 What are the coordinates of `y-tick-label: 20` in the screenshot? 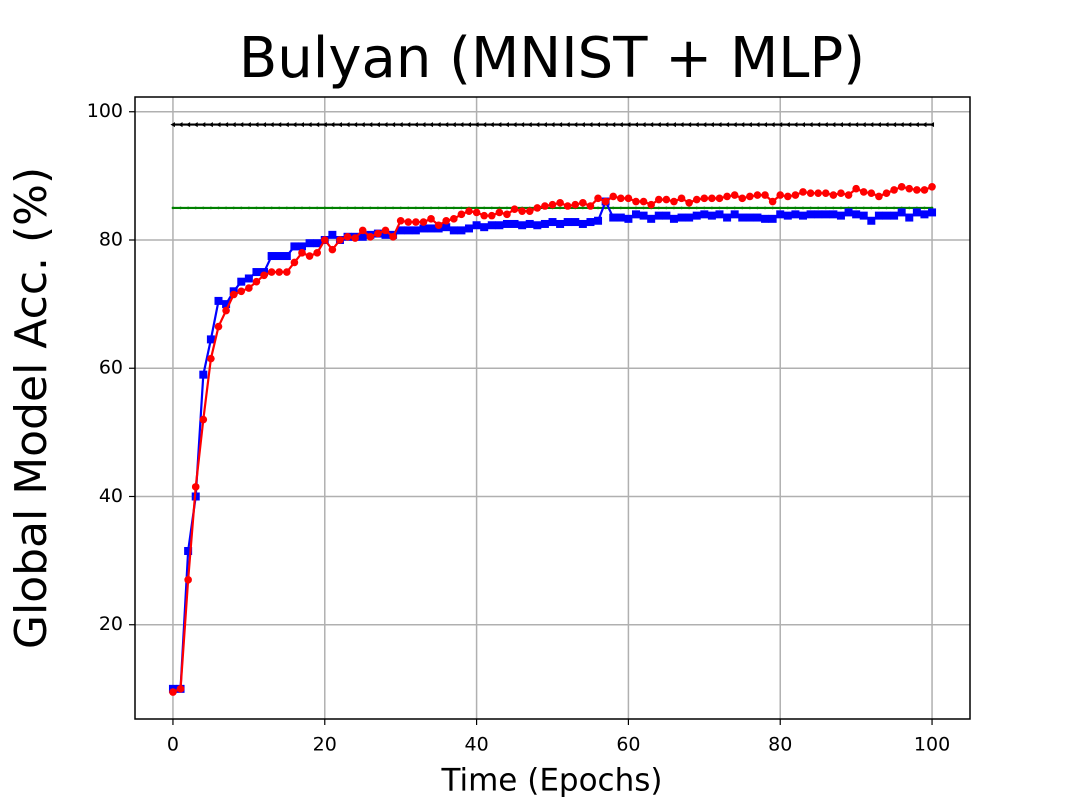 It's located at (111, 624).